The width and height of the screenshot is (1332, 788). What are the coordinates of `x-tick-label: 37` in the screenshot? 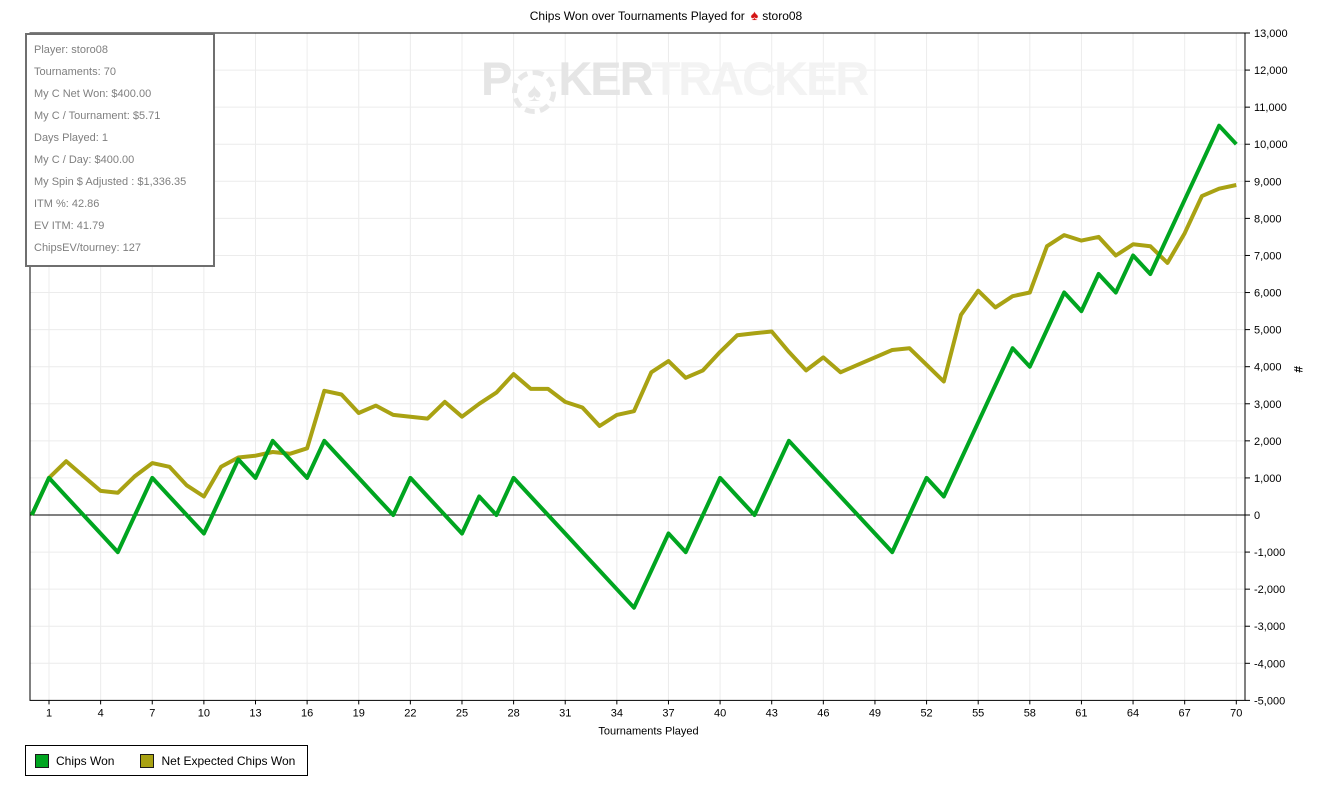 It's located at (668, 713).